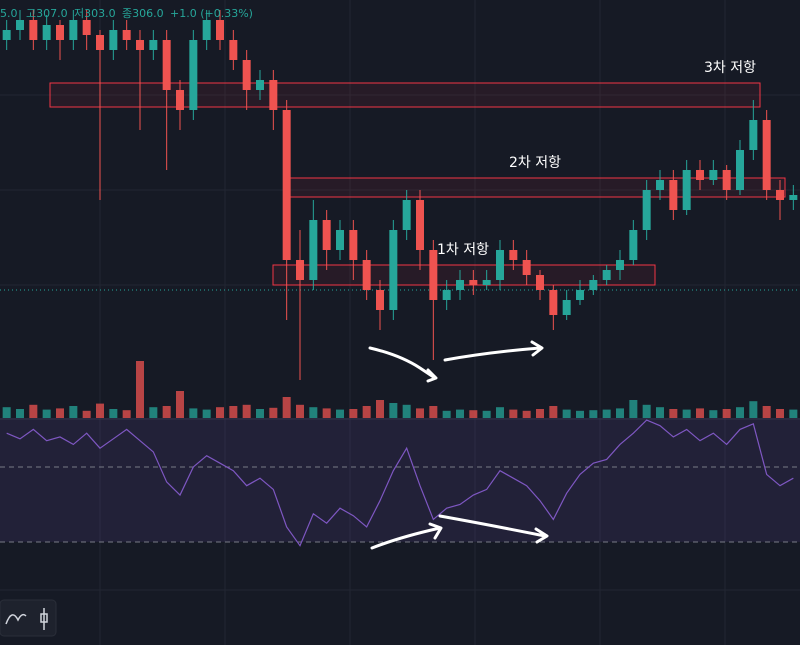  I want to click on indicator-icon, so click(16, 619).